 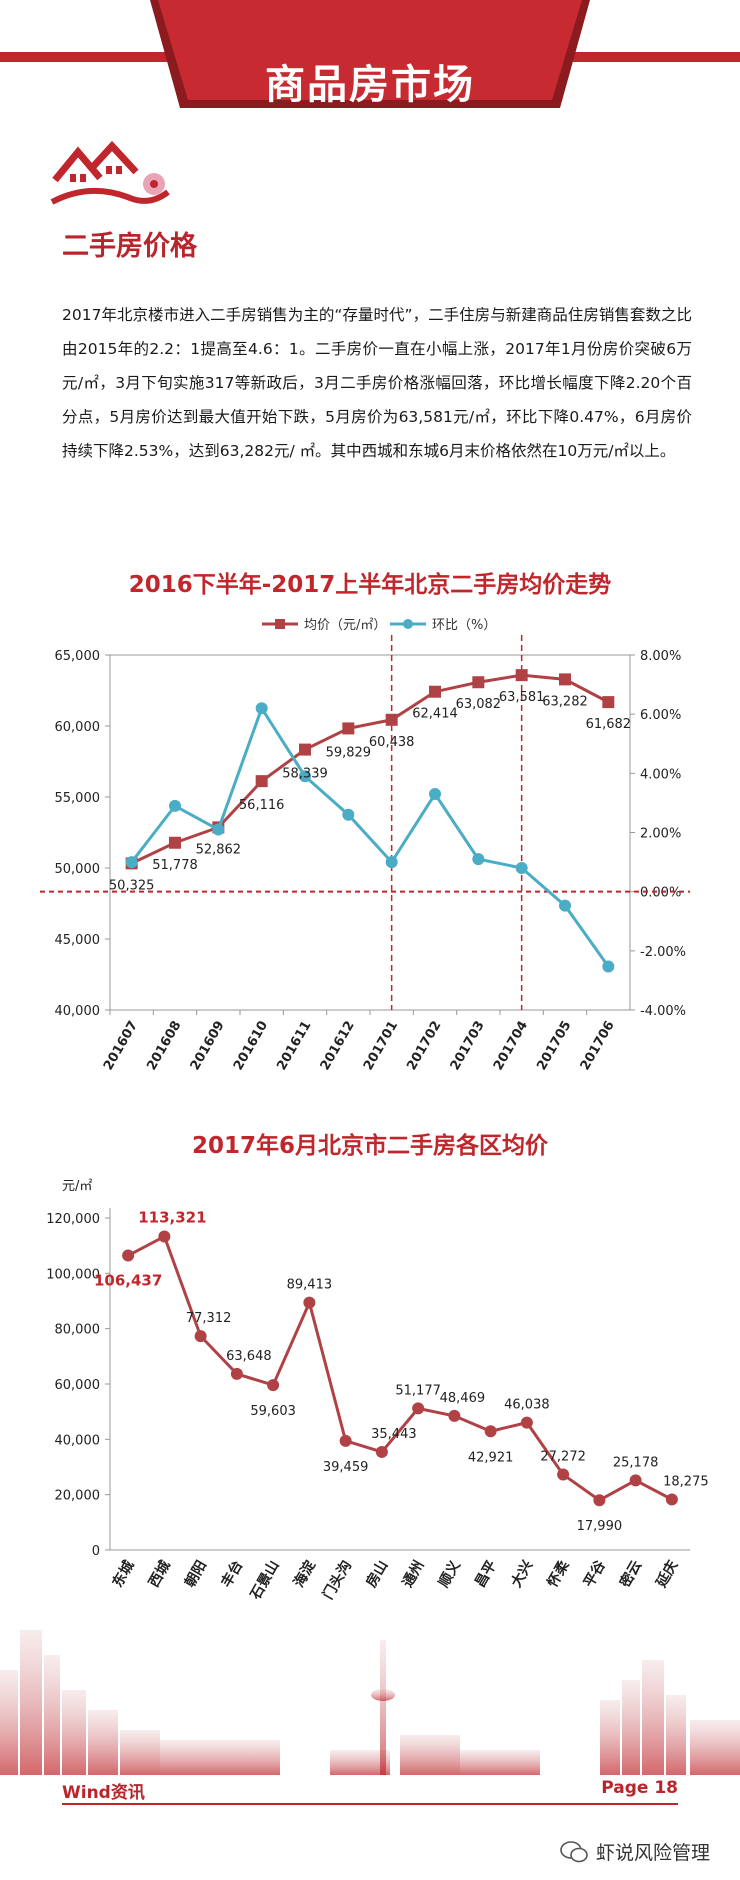 What do you see at coordinates (264, 1579) in the screenshot?
I see `district-label: 石景山` at bounding box center [264, 1579].